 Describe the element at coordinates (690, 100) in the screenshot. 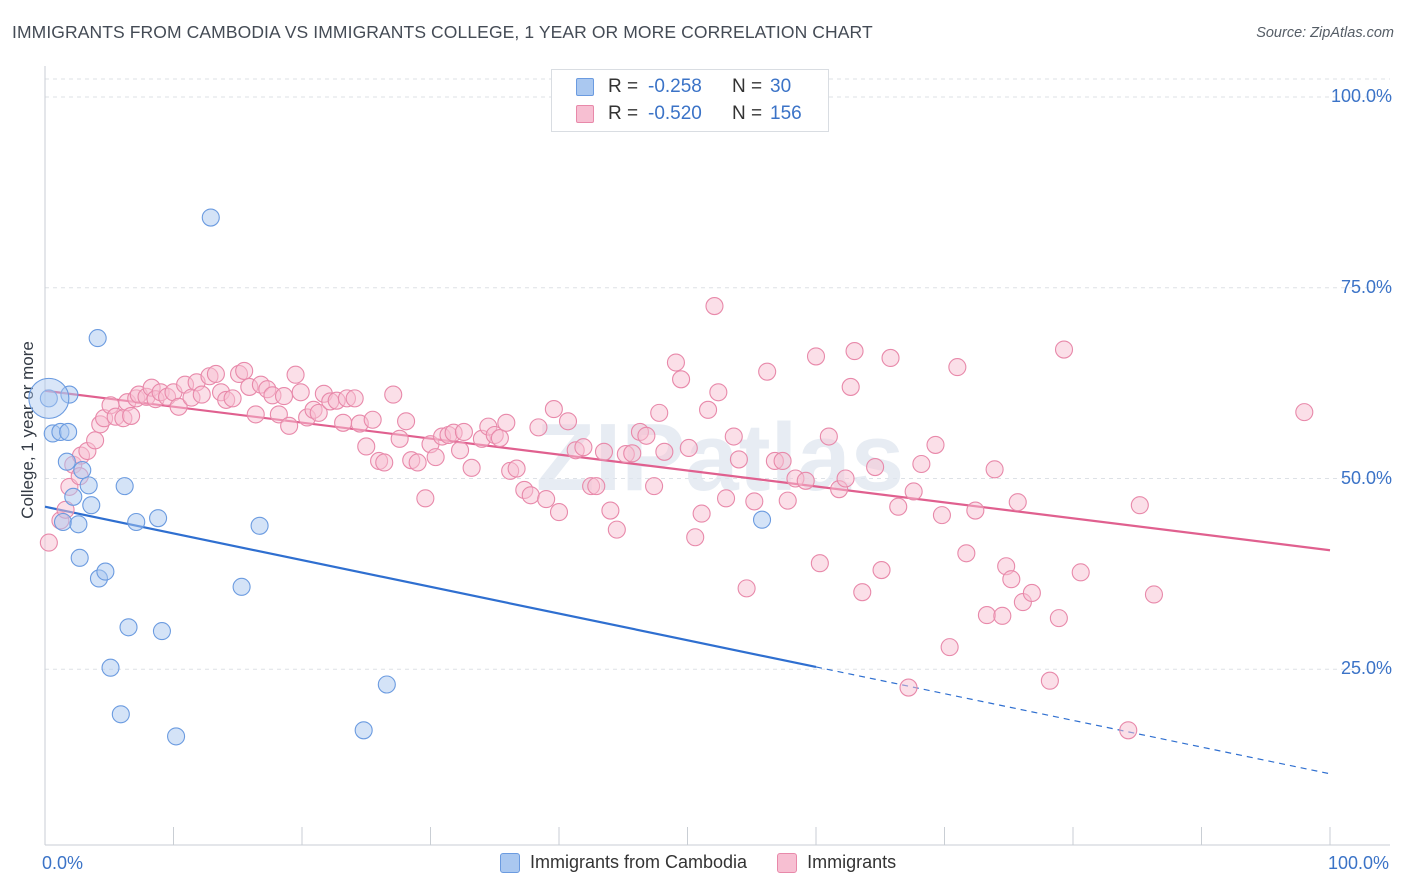

I see `correlation-legend: R = -0.258 N = 30 R = -0.520 N = 156` at that location.